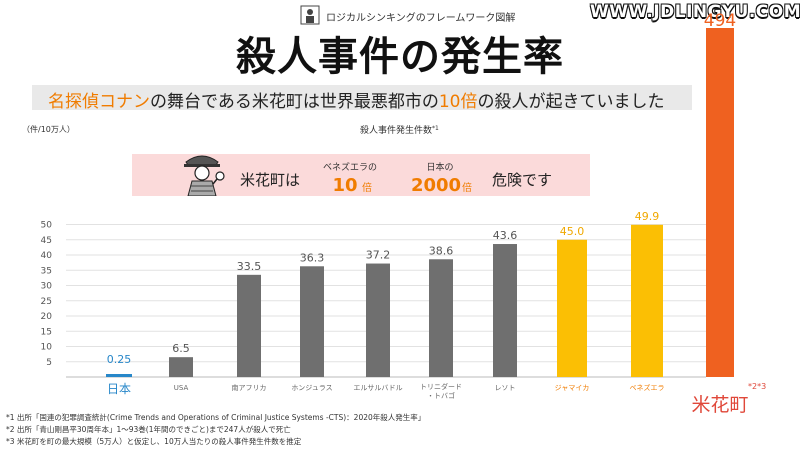  What do you see at coordinates (46, 302) in the screenshot?
I see `y-tick-label: 25` at bounding box center [46, 302].